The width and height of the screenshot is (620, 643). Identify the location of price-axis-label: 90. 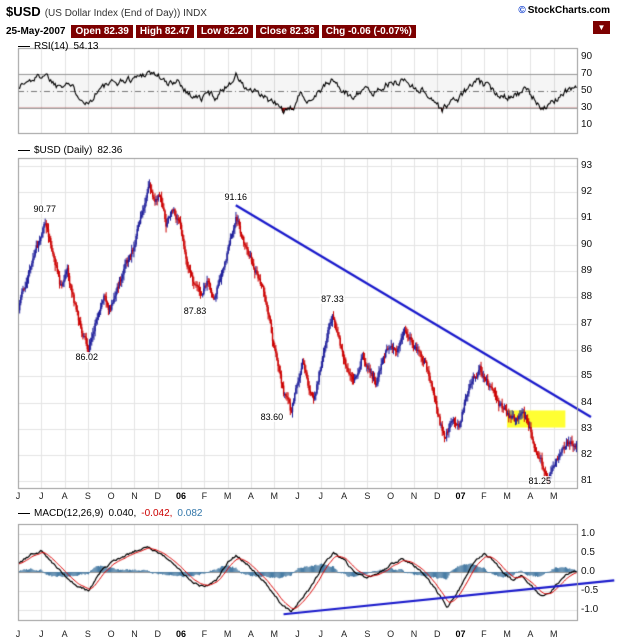
(587, 244).